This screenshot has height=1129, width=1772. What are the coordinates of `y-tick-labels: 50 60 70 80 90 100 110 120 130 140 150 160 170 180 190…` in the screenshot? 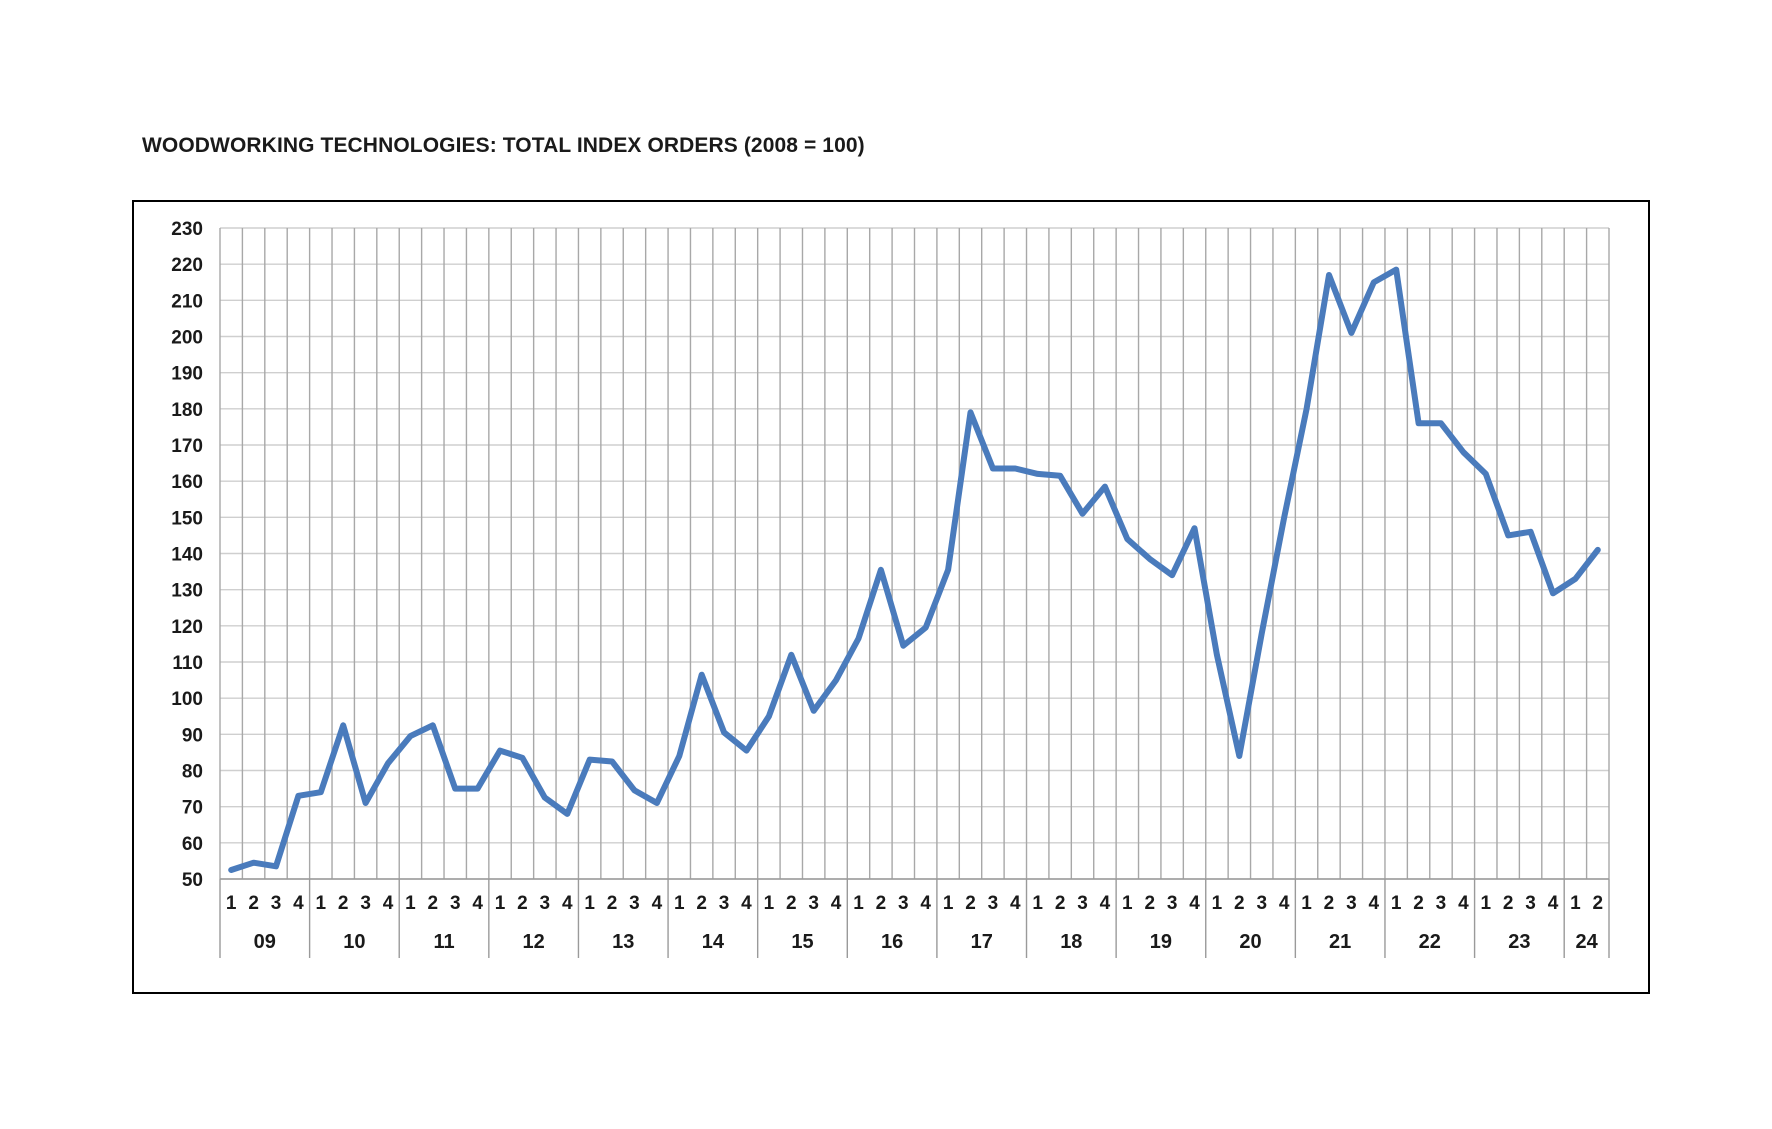 It's located at (187, 555).